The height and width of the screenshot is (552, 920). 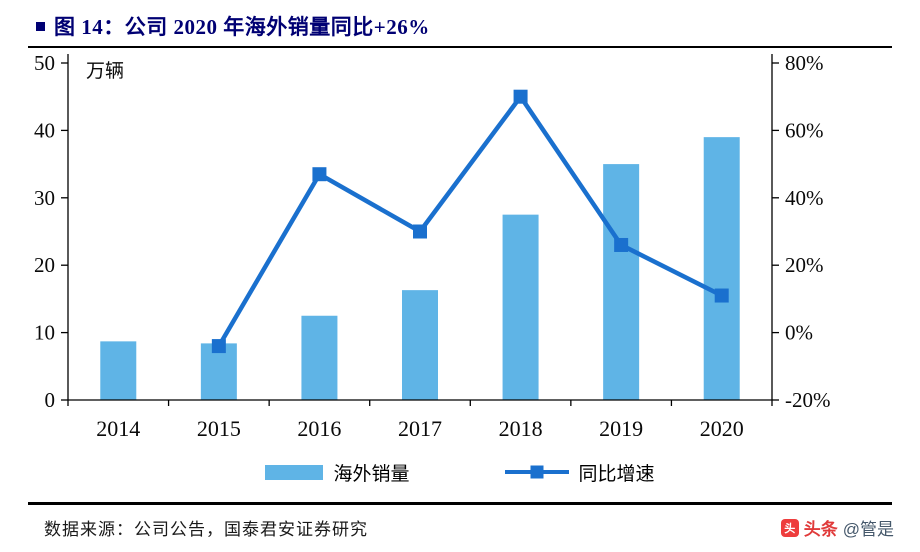 I want to click on x-axis-tick-label: 2014, so click(x=118, y=428).